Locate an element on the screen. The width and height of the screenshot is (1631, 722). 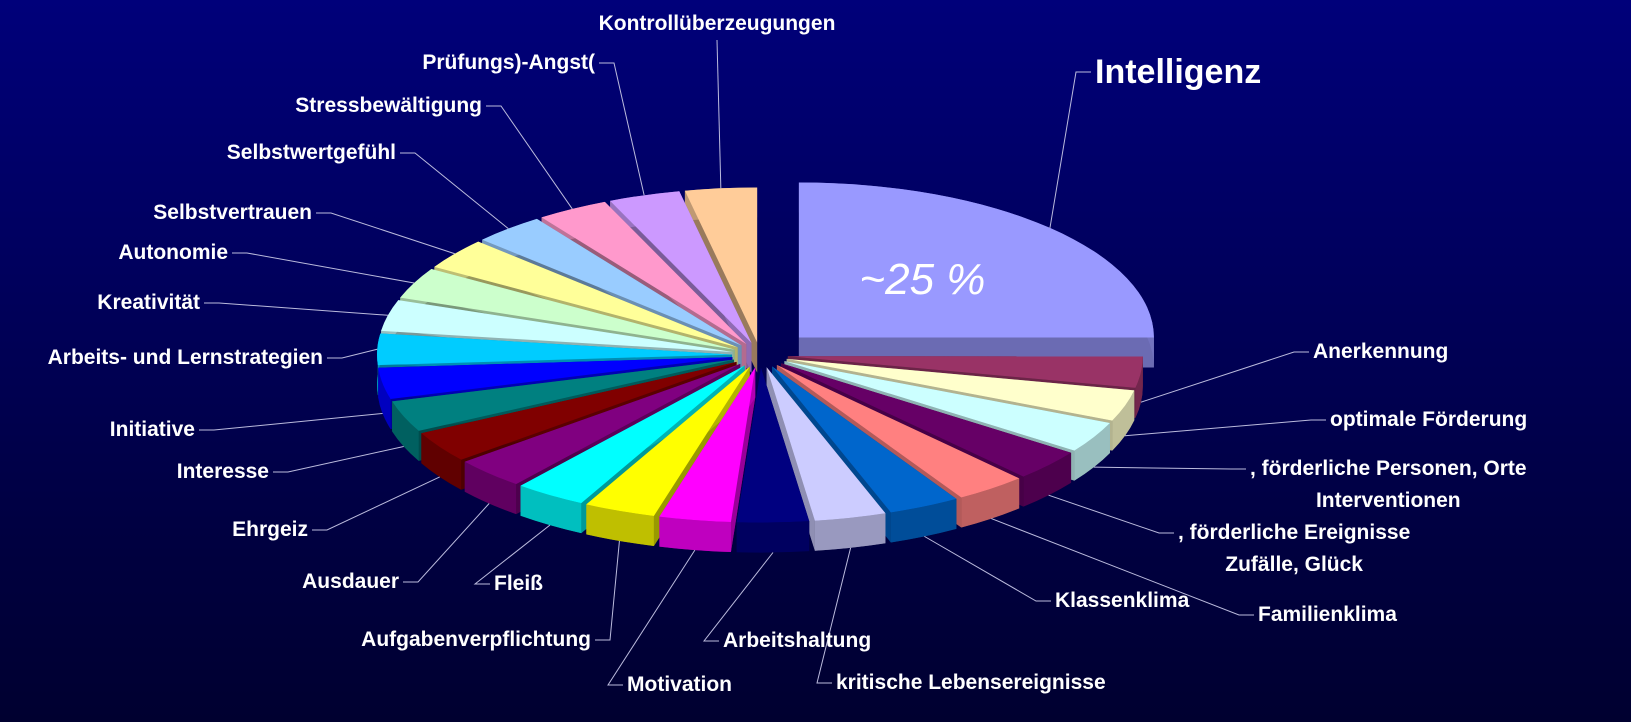
slice-label: Ausdauer is located at coordinates (350, 581).